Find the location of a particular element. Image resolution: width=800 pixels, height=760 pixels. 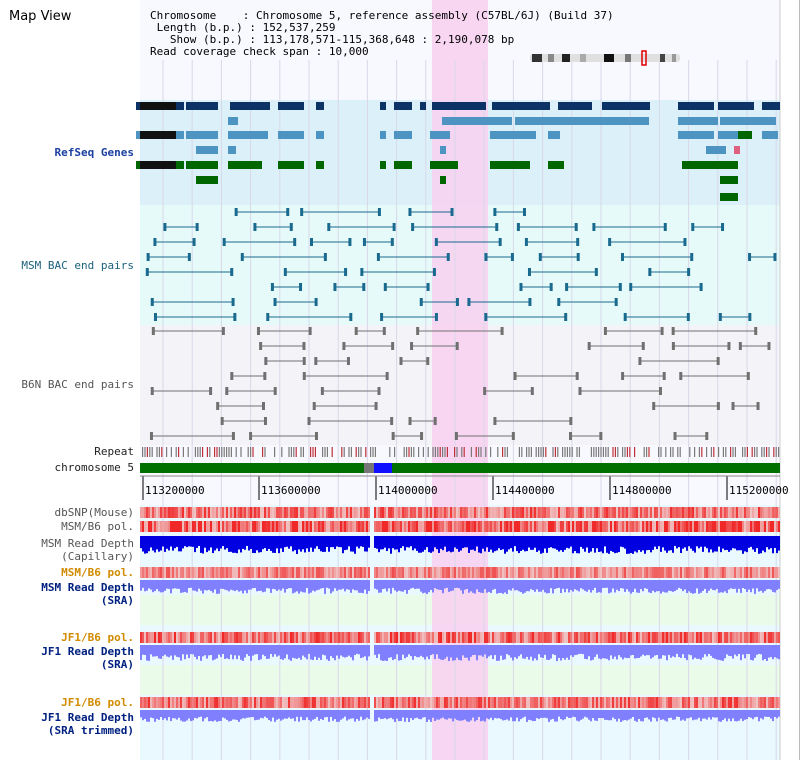

track-label-msm-depth-capillary: MSM Read Depth (Capillary) is located at coordinates (67, 550).